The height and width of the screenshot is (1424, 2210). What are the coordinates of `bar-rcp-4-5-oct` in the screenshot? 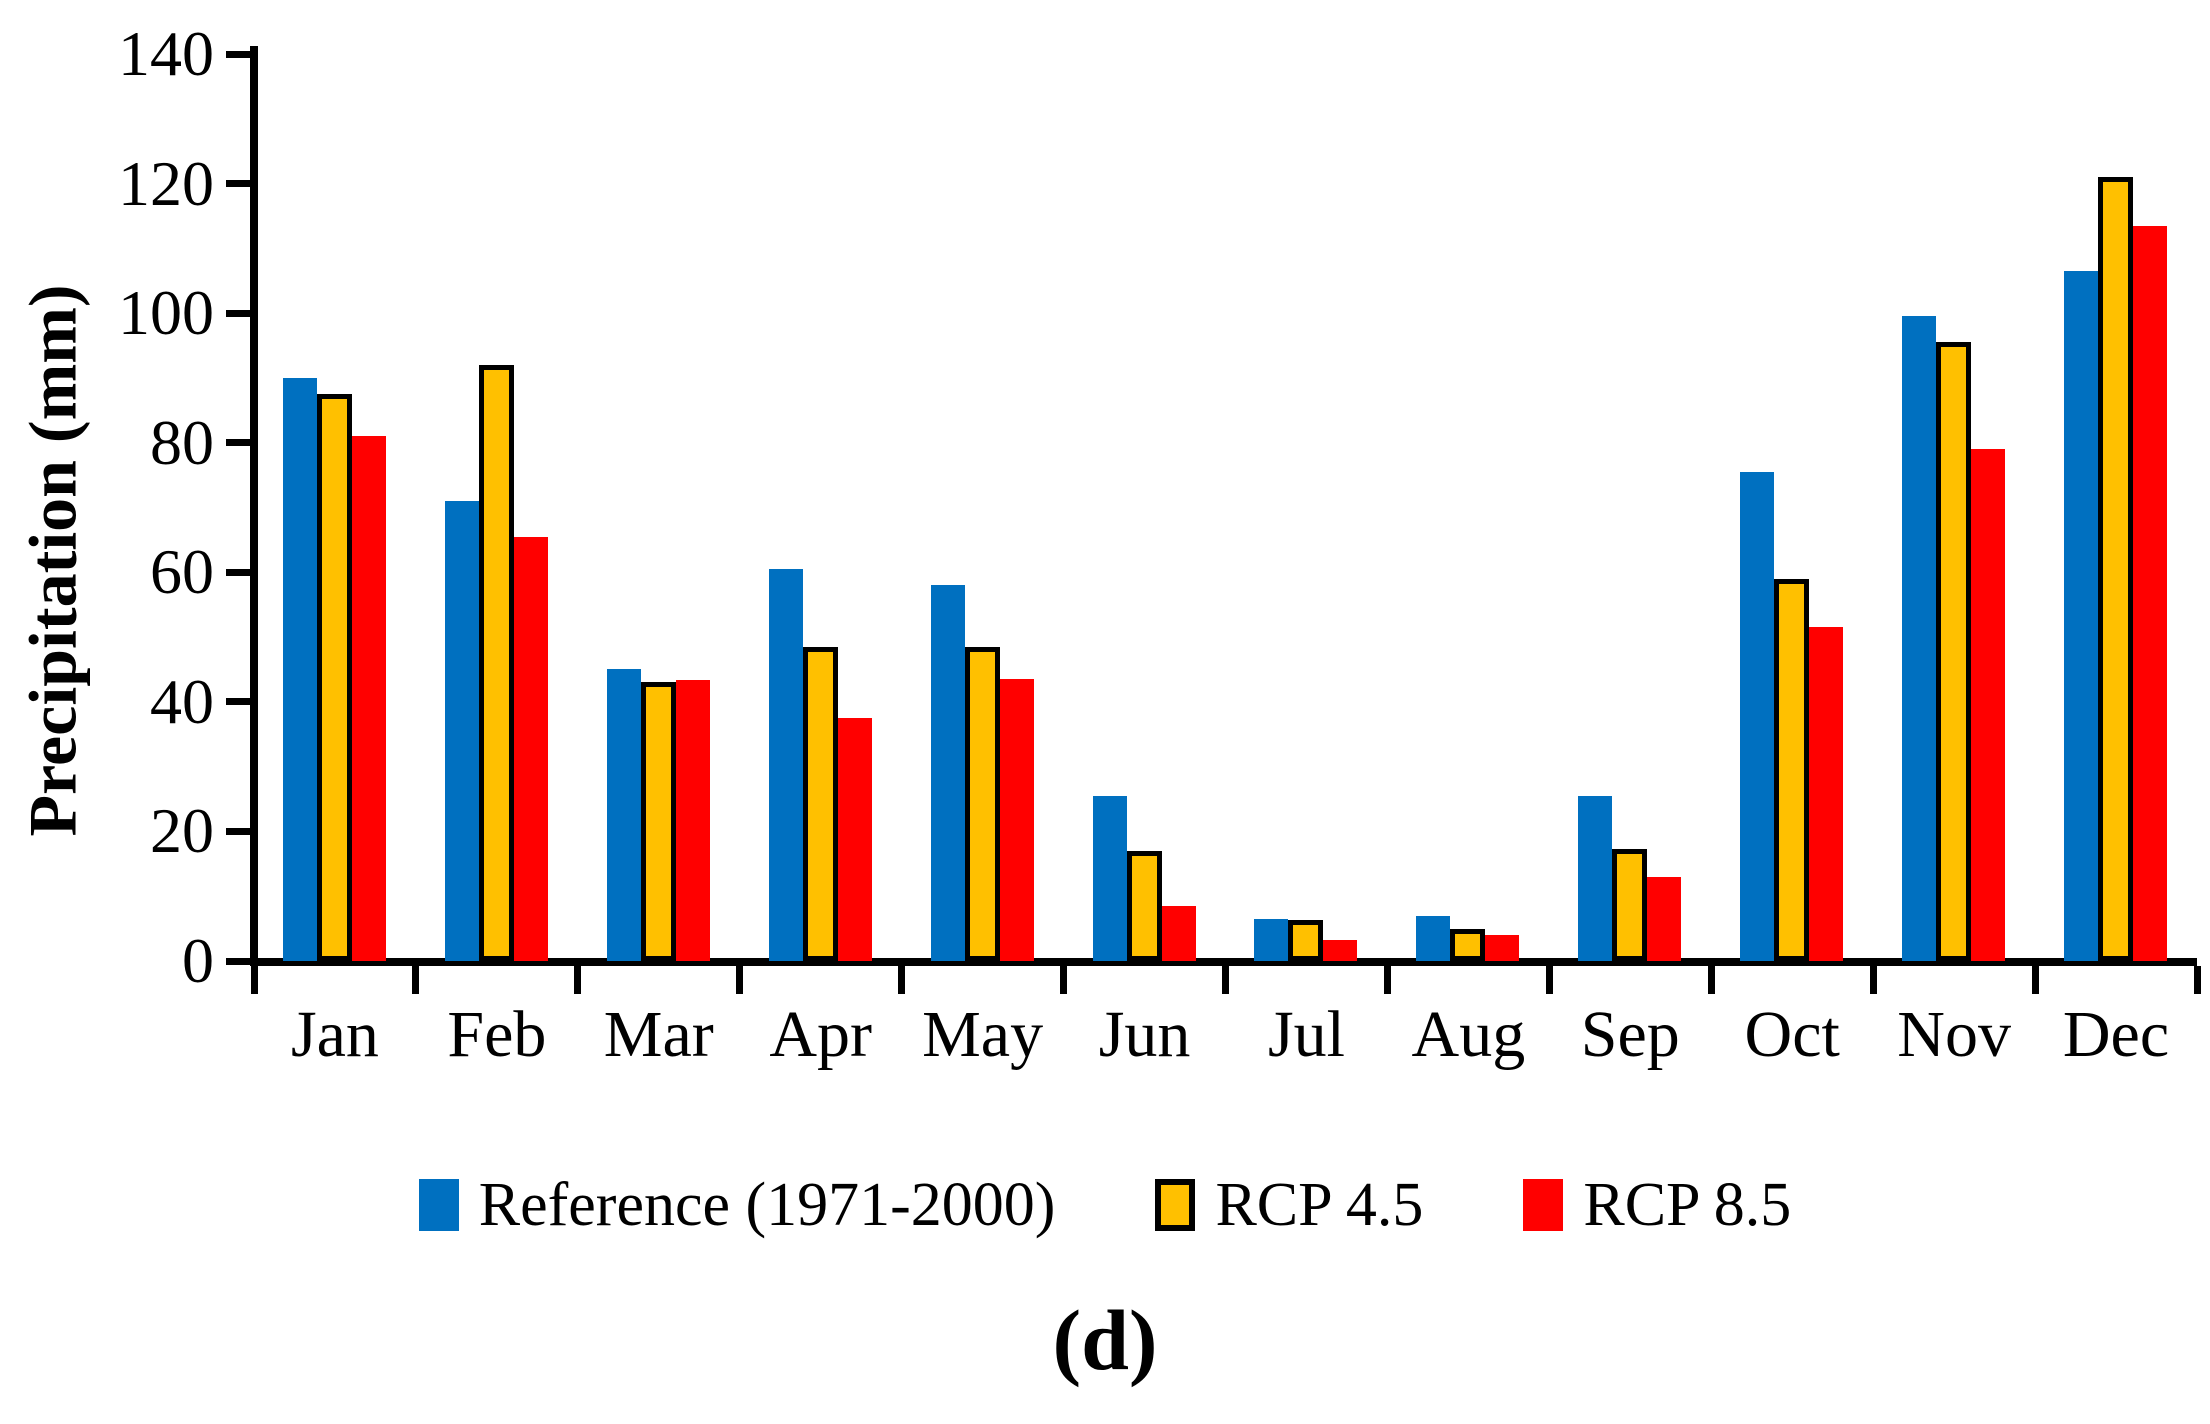 It's located at (1792, 769).